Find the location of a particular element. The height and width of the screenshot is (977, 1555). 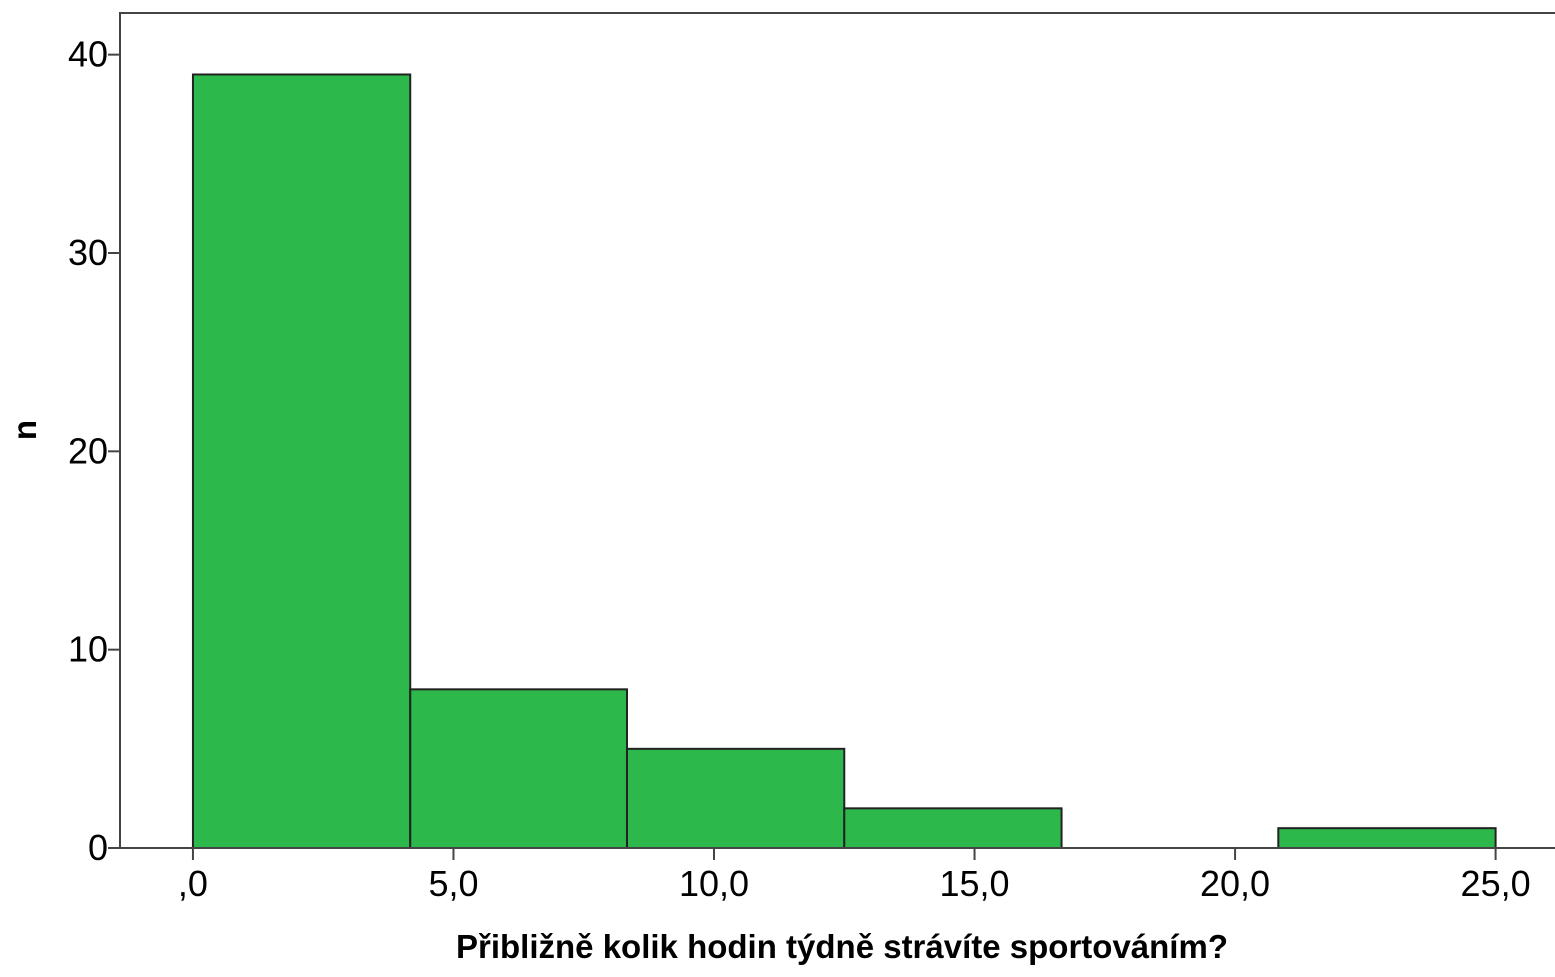

y-axis-title: n is located at coordinates (24, 430).